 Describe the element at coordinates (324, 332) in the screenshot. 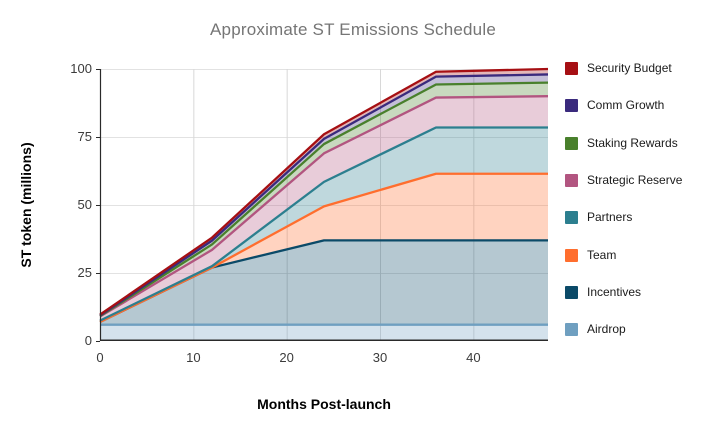

I see `area-airdrop` at that location.